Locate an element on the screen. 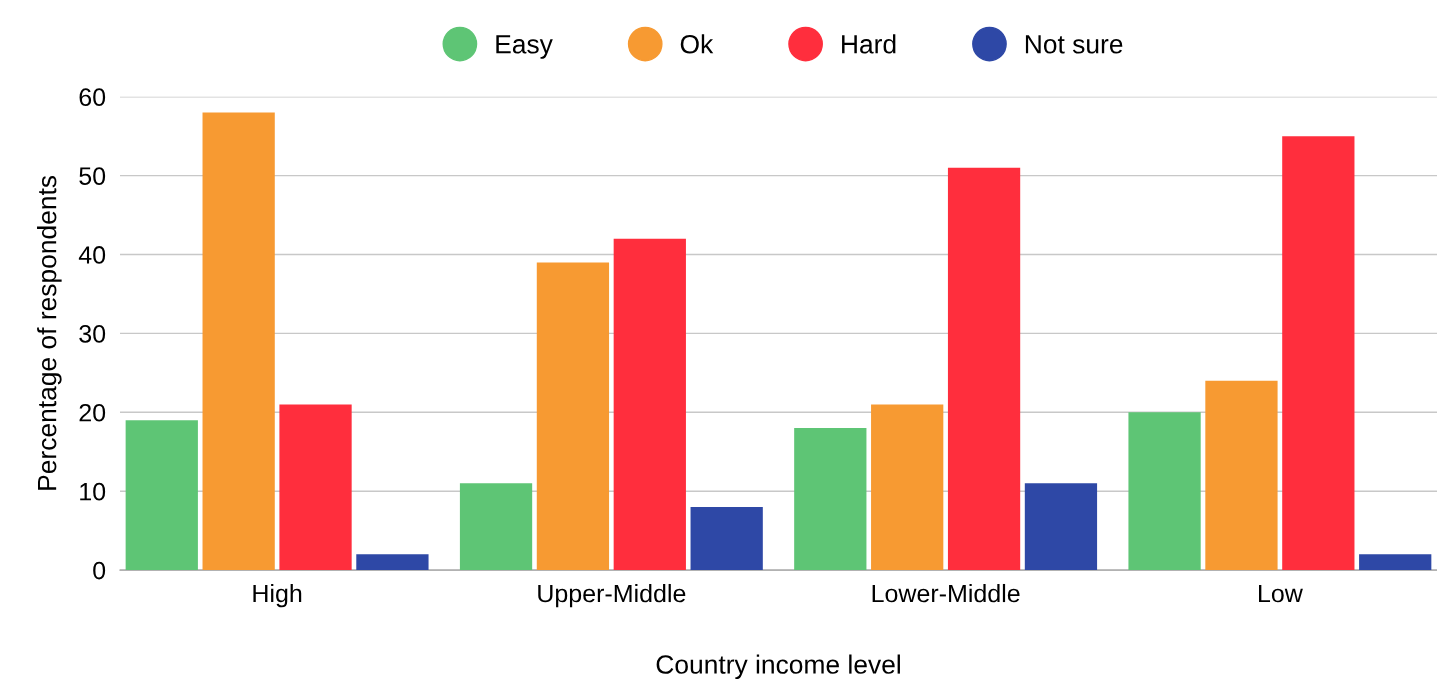 The height and width of the screenshot is (691, 1437). x-tick-label: Low is located at coordinates (1281, 593).